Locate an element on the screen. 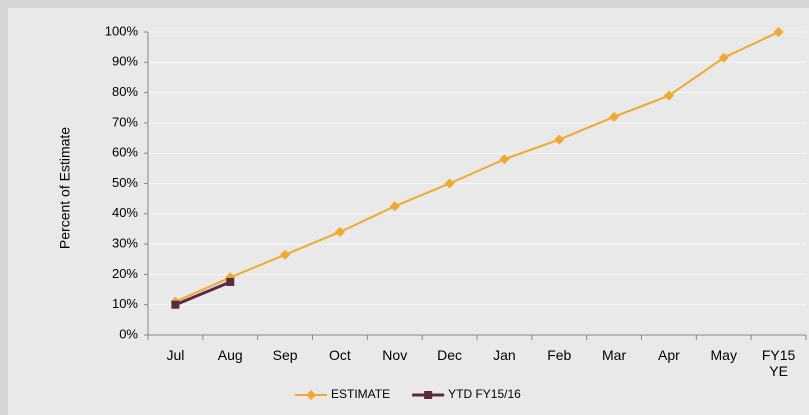  x-tick-label: Apr is located at coordinates (669, 355).